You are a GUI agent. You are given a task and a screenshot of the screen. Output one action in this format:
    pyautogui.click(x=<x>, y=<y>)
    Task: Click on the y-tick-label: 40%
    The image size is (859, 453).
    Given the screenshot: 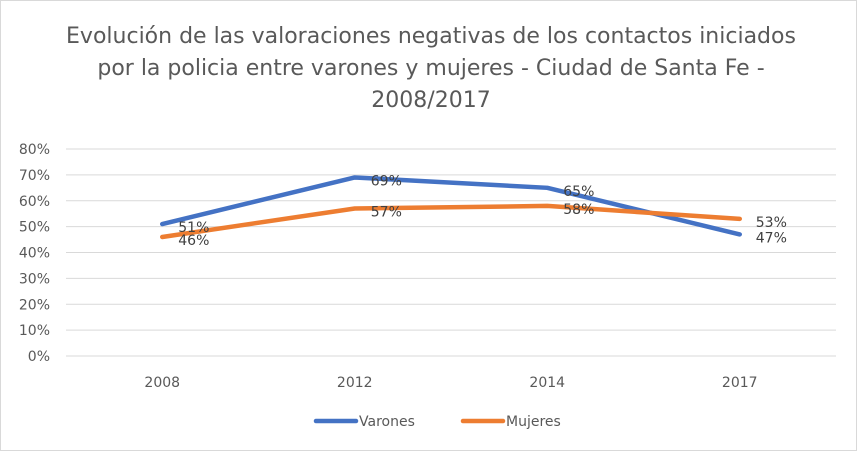 What is the action you would take?
    pyautogui.click(x=34, y=254)
    